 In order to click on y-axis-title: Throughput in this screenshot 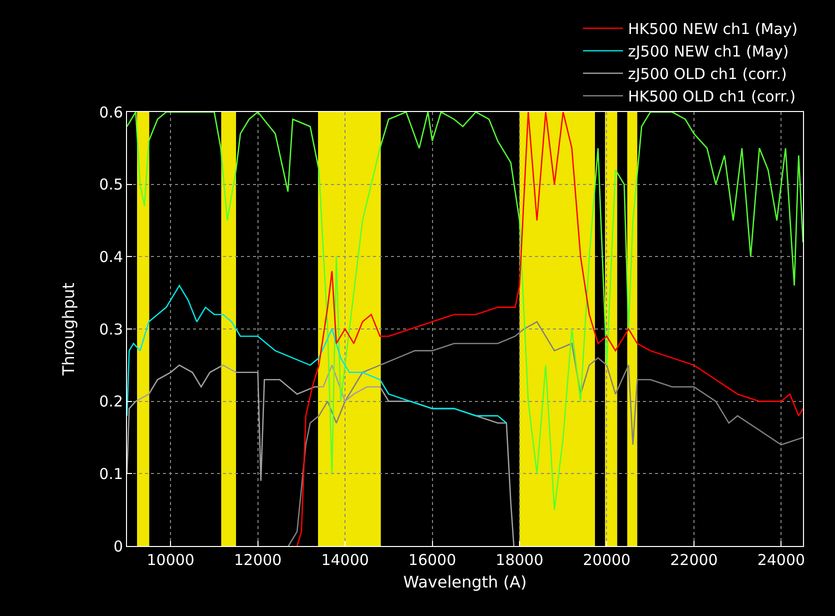, I will do `click(68, 329)`.